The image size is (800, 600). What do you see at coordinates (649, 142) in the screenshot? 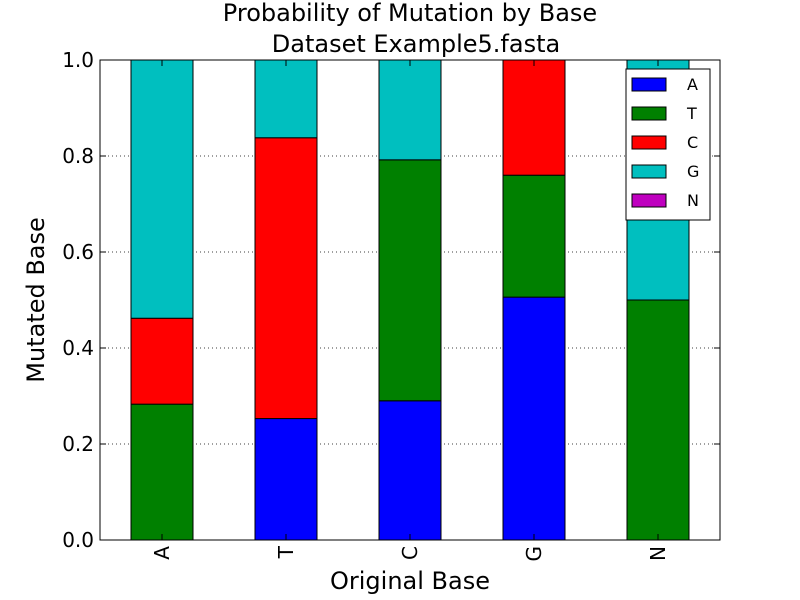
I see `legend-swatch-c` at bounding box center [649, 142].